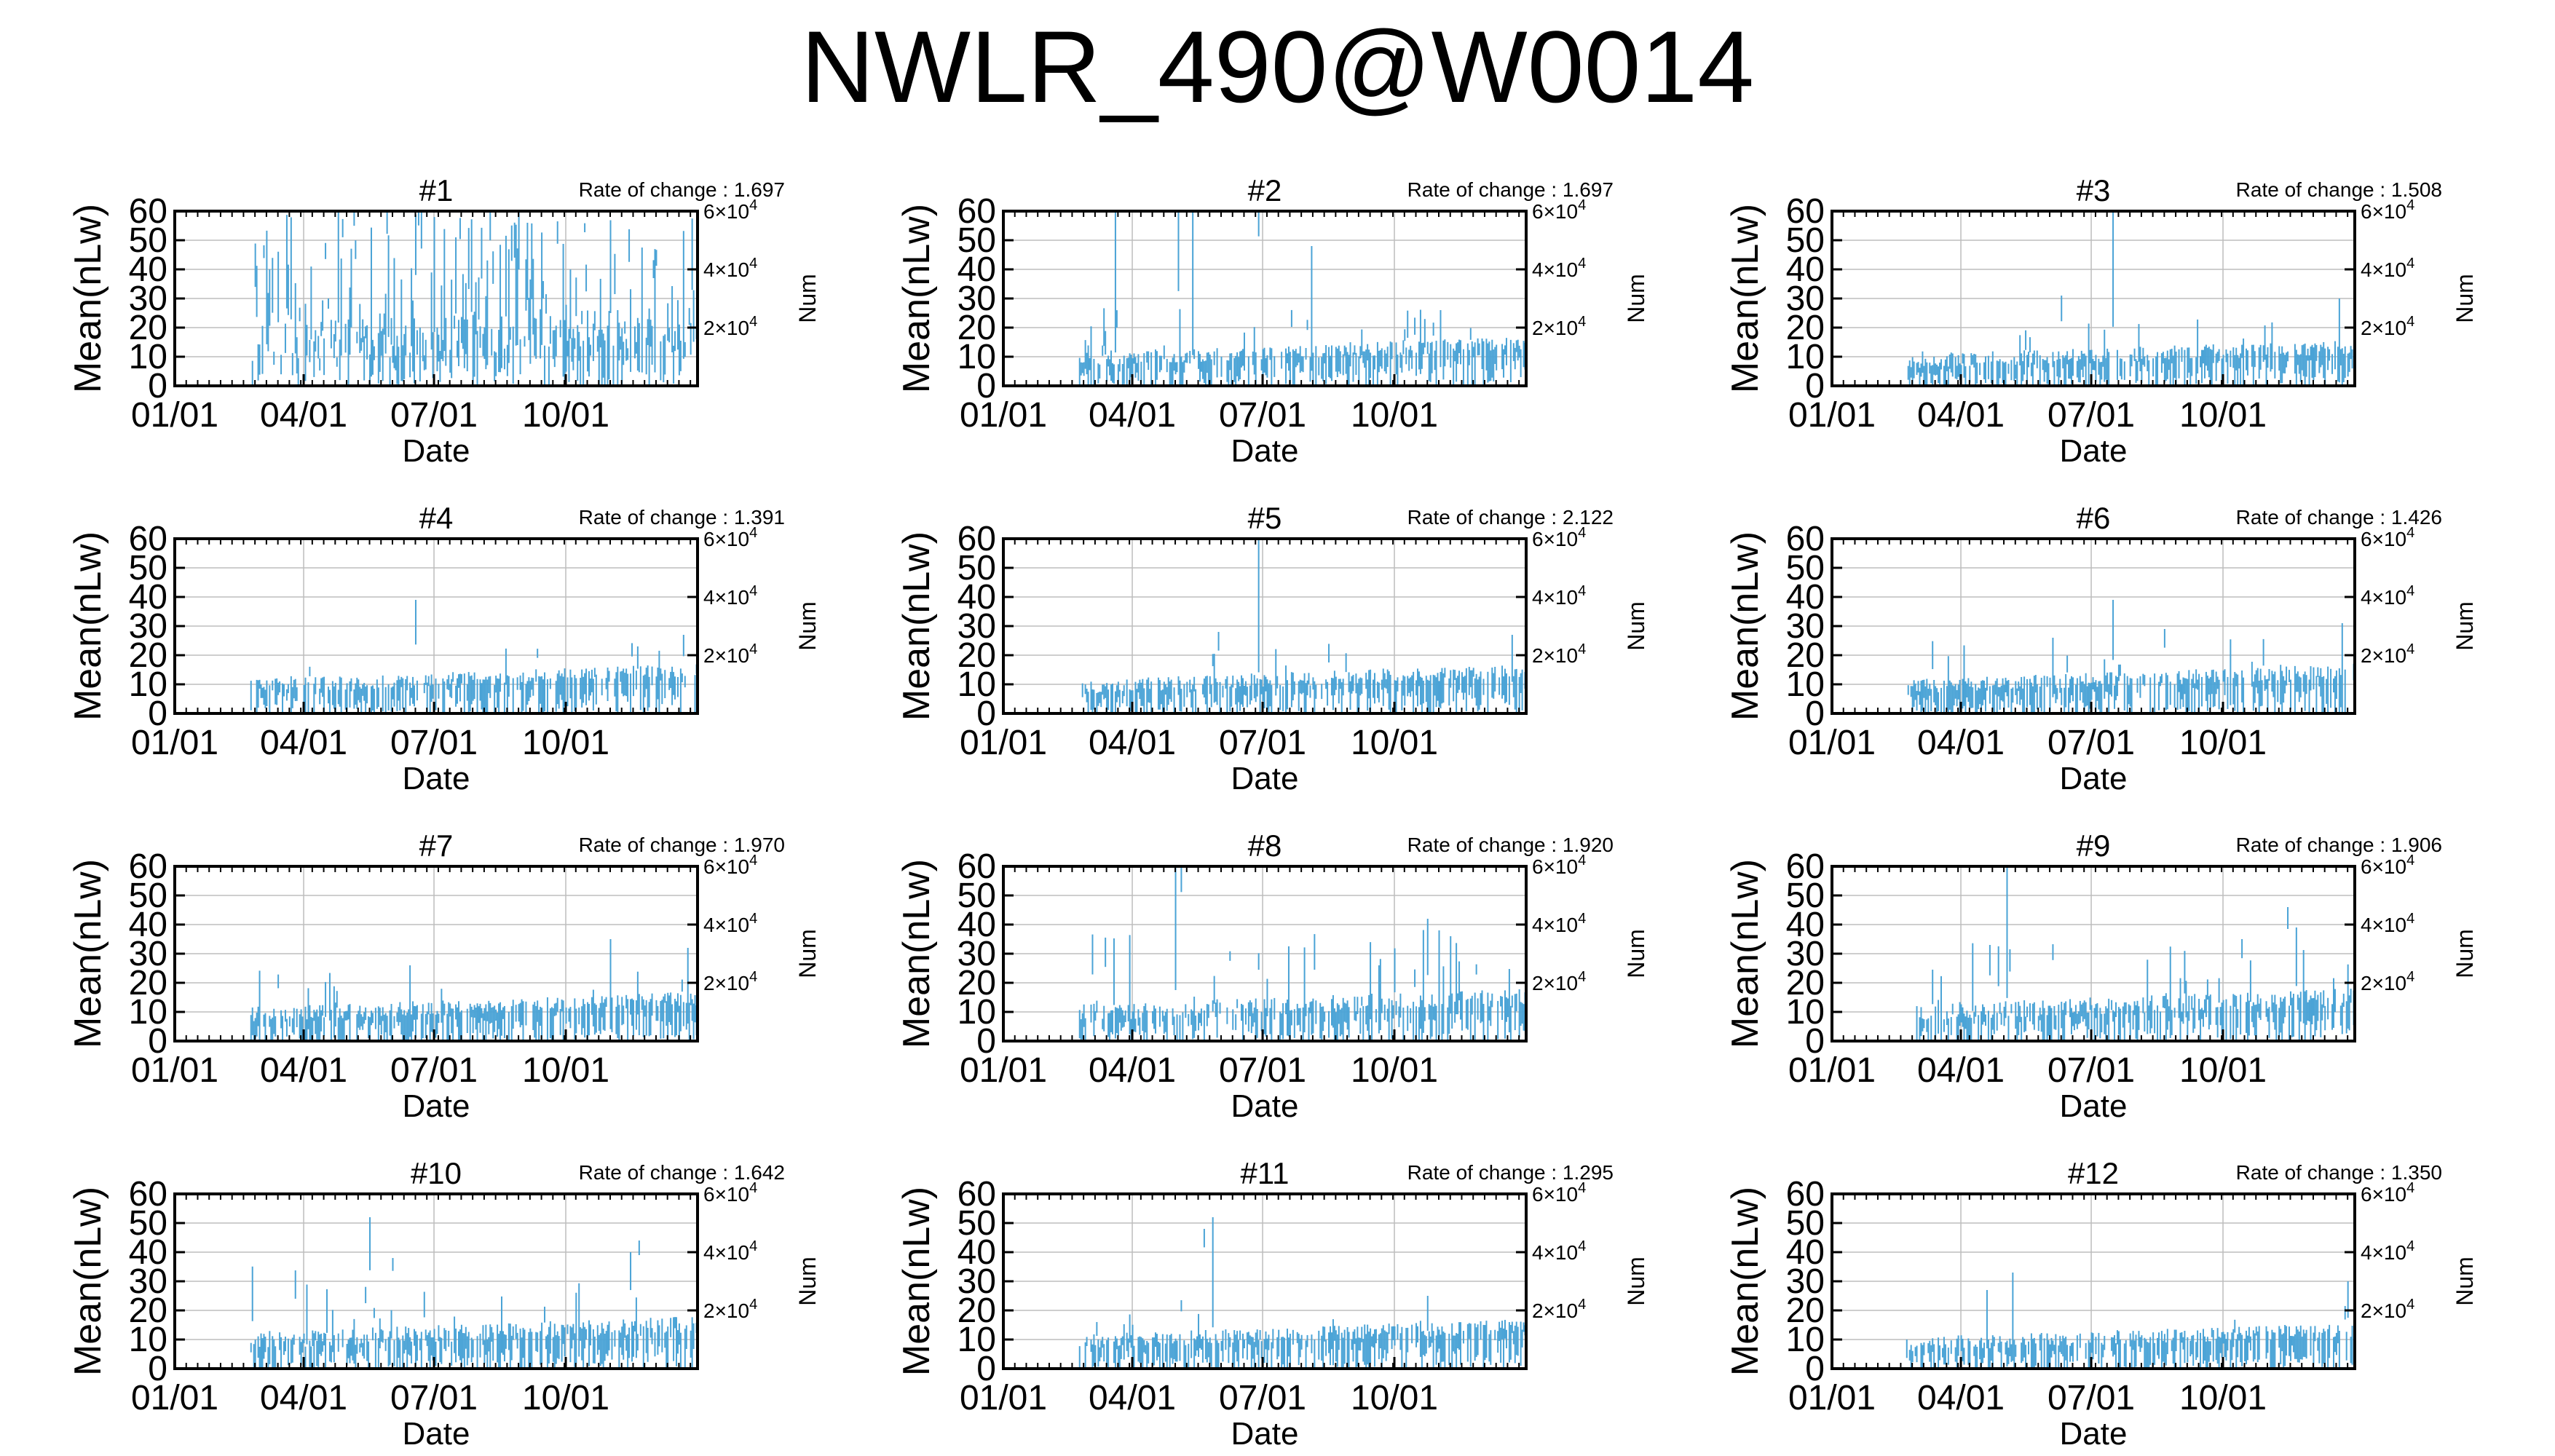 This screenshot has height=1456, width=2555. I want to click on panel-title: #3, so click(2094, 190).